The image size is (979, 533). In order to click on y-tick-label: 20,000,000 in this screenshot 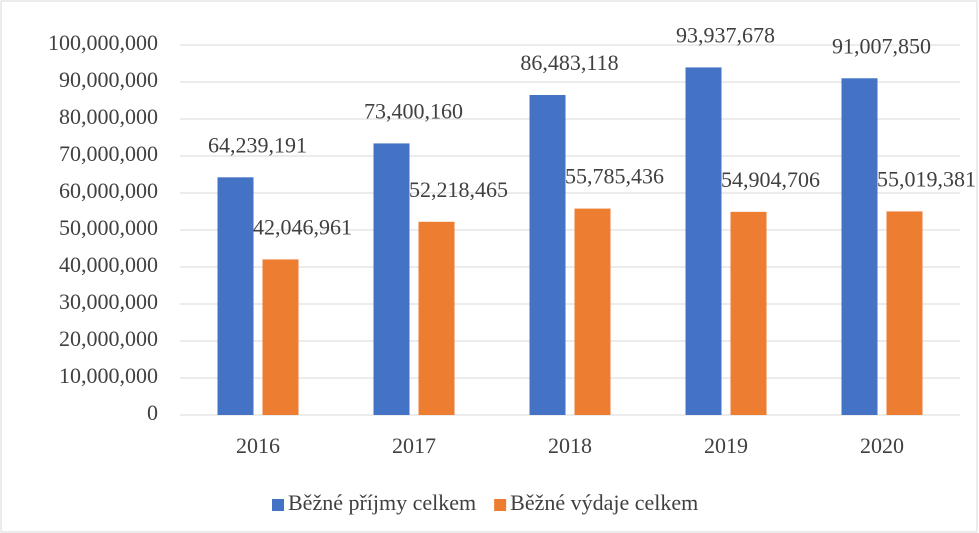, I will do `click(108, 338)`.